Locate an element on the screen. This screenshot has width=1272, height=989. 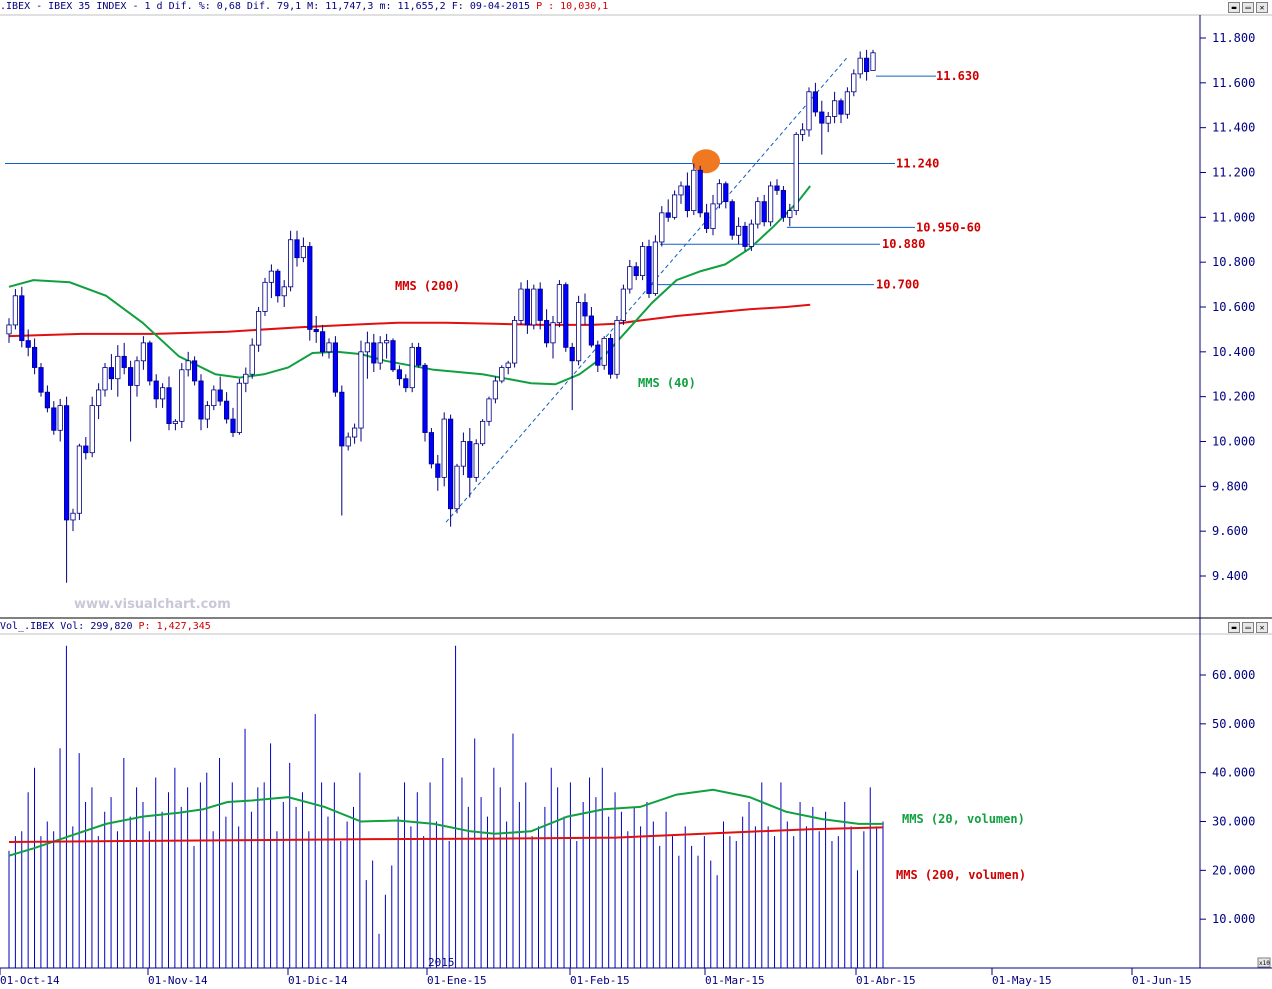
volume-pane-header: Vol_.IBEX Vol: 299,820 P: 1,427,345 is located at coordinates (105, 627).